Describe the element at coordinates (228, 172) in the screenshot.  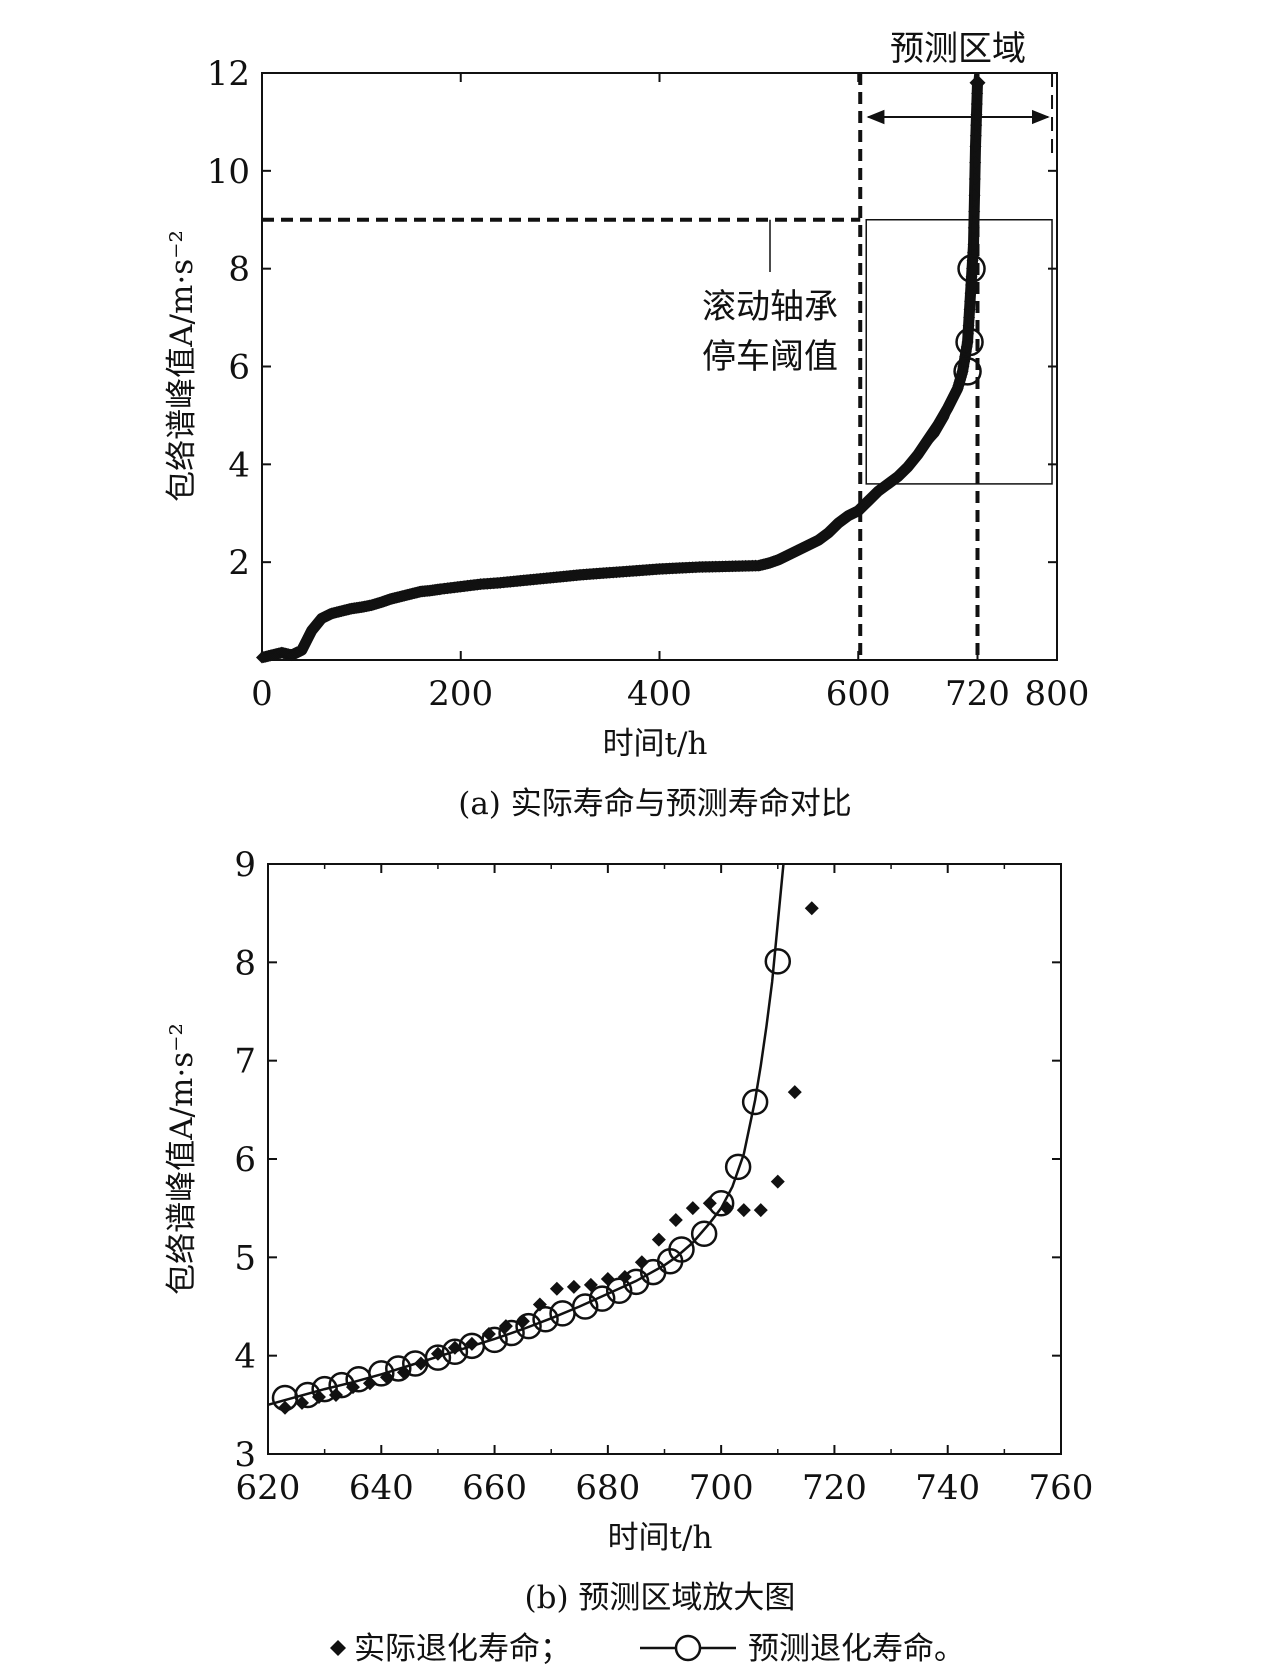
I see `y-tick-label: 10` at that location.